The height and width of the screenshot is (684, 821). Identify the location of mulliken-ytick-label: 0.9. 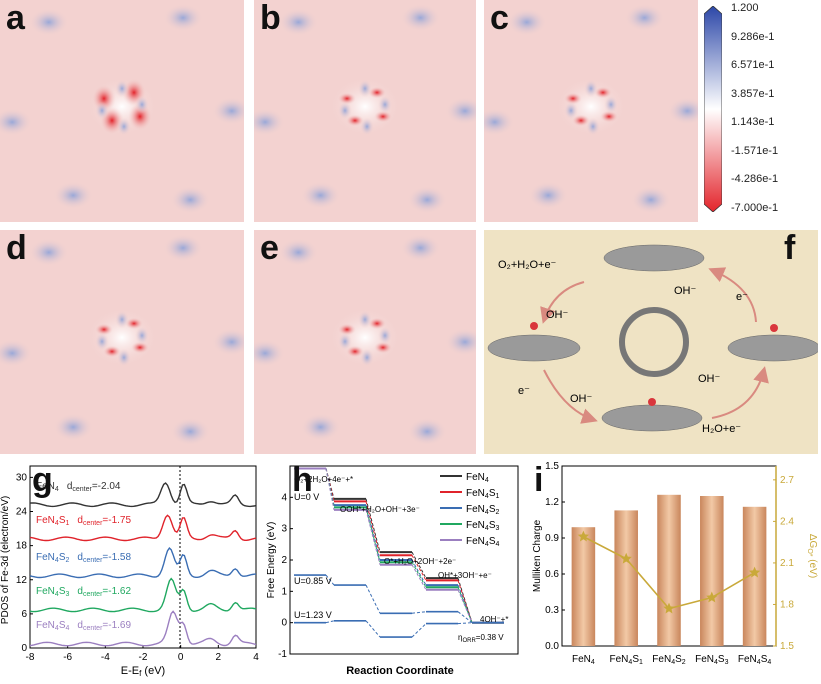
(552, 538).